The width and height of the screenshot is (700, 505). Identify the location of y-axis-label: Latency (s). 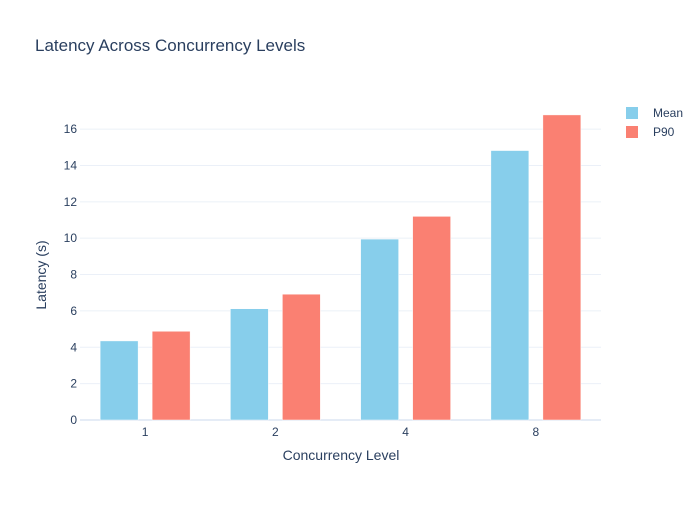
(41, 274).